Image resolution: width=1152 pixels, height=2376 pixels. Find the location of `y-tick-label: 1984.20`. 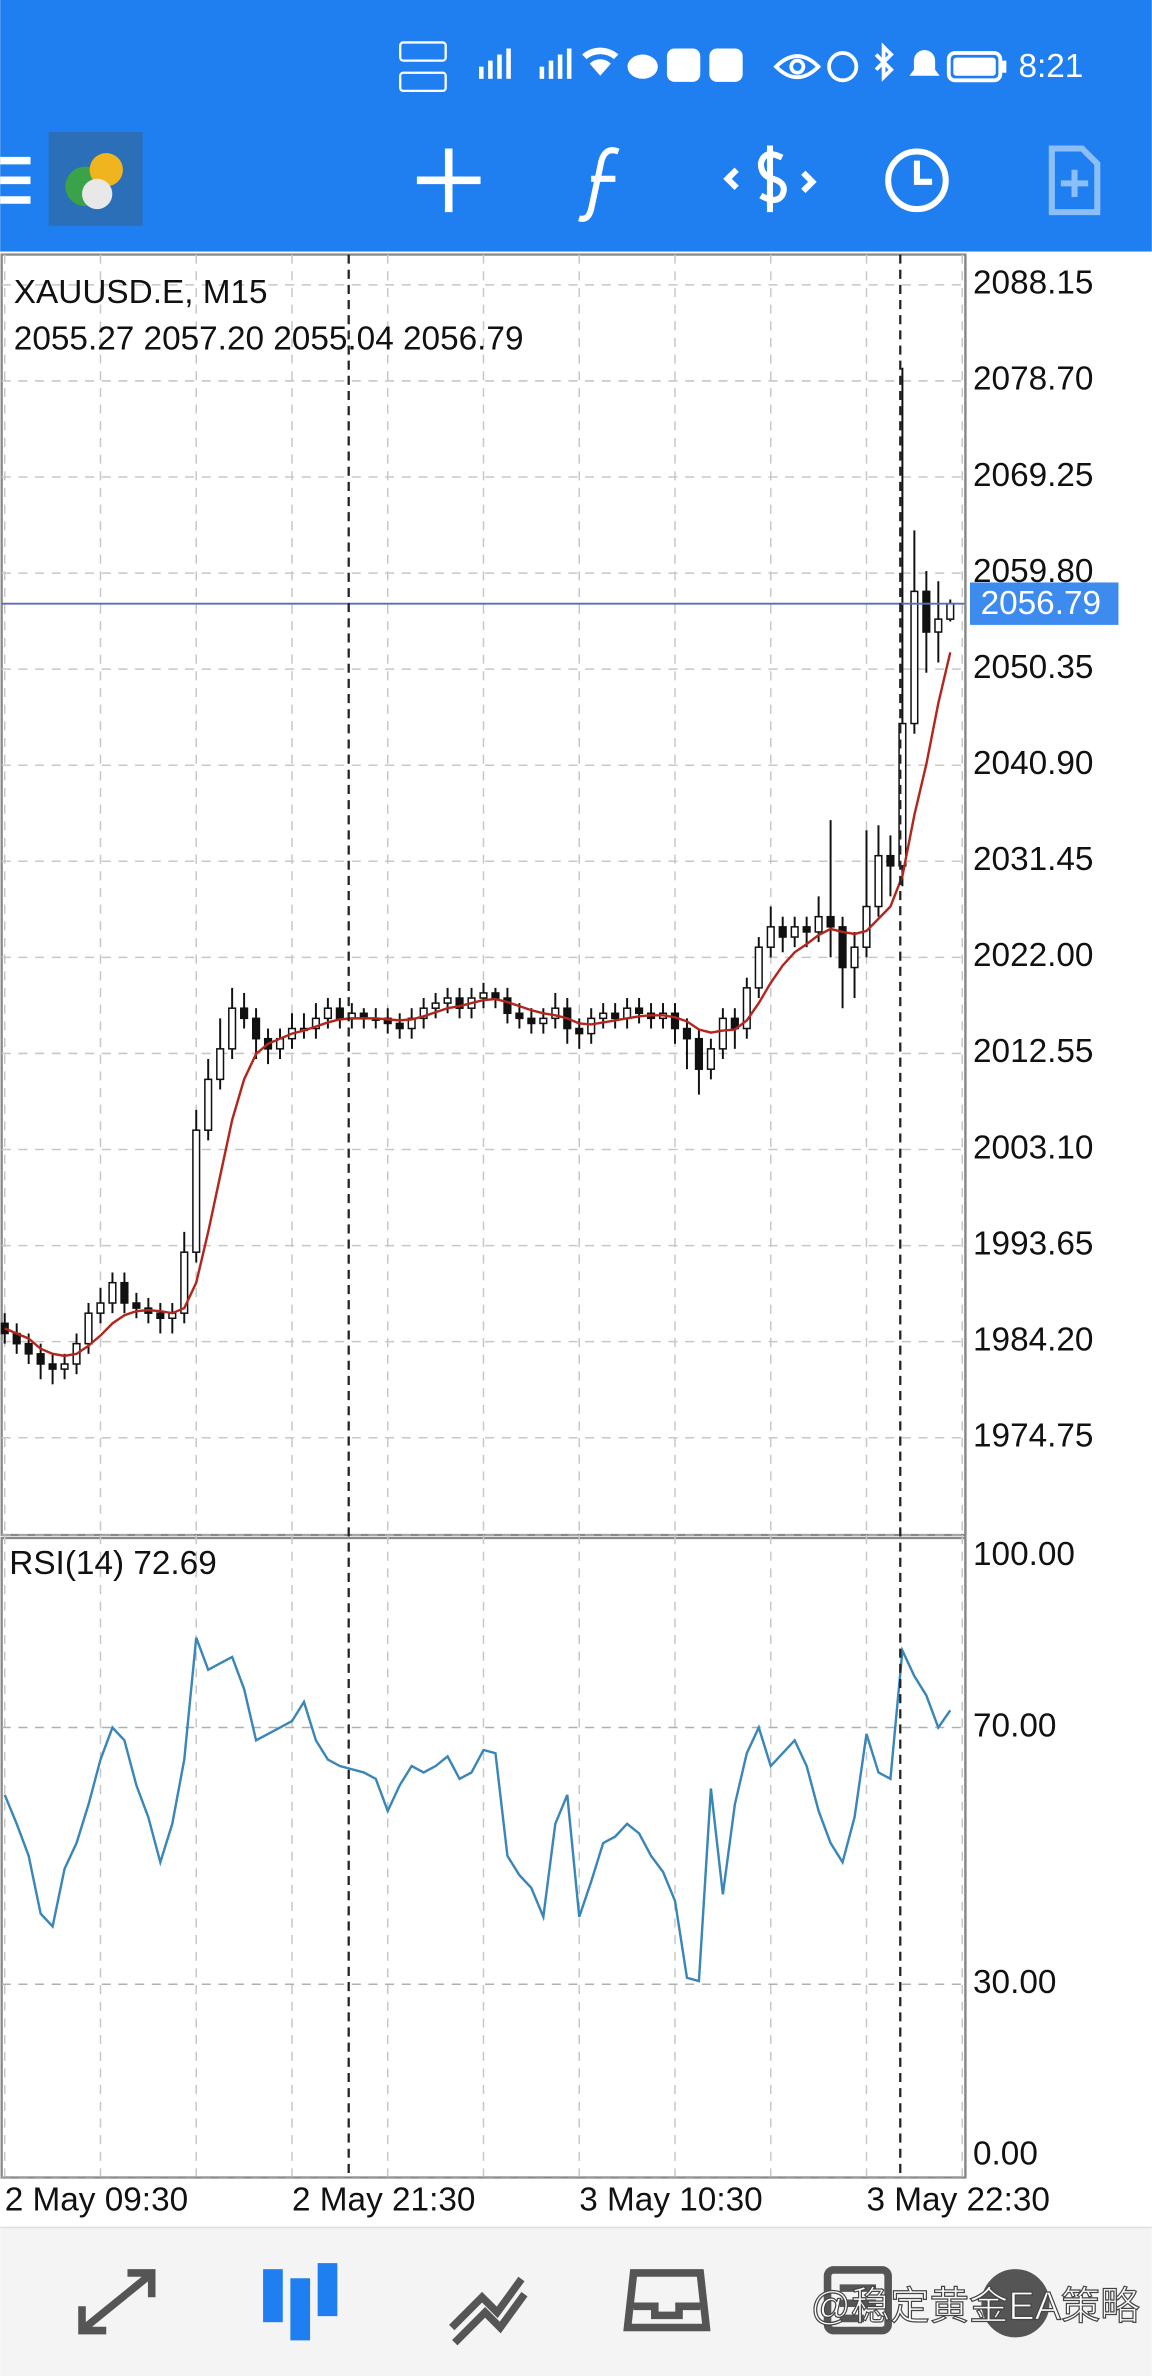

y-tick-label: 1984.20 is located at coordinates (1033, 1339).